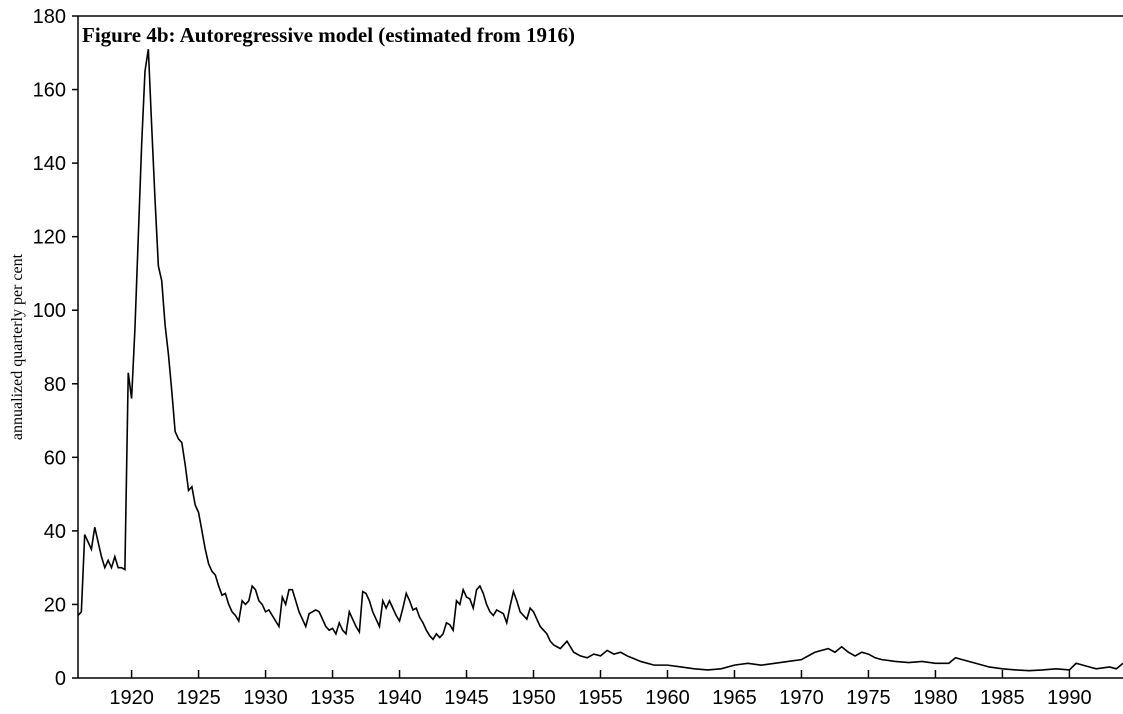  I want to click on y-tick-label: 0, so click(60, 679).